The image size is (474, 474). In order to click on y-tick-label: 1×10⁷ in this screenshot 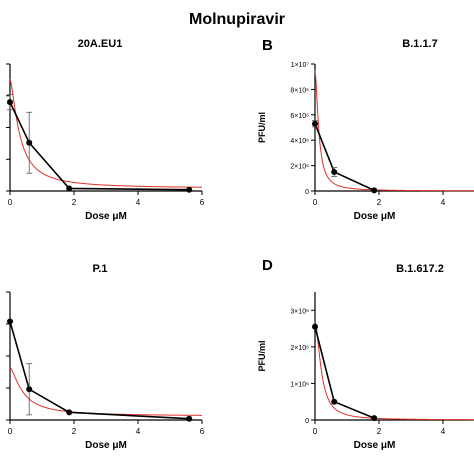, I will do `click(300, 65)`.